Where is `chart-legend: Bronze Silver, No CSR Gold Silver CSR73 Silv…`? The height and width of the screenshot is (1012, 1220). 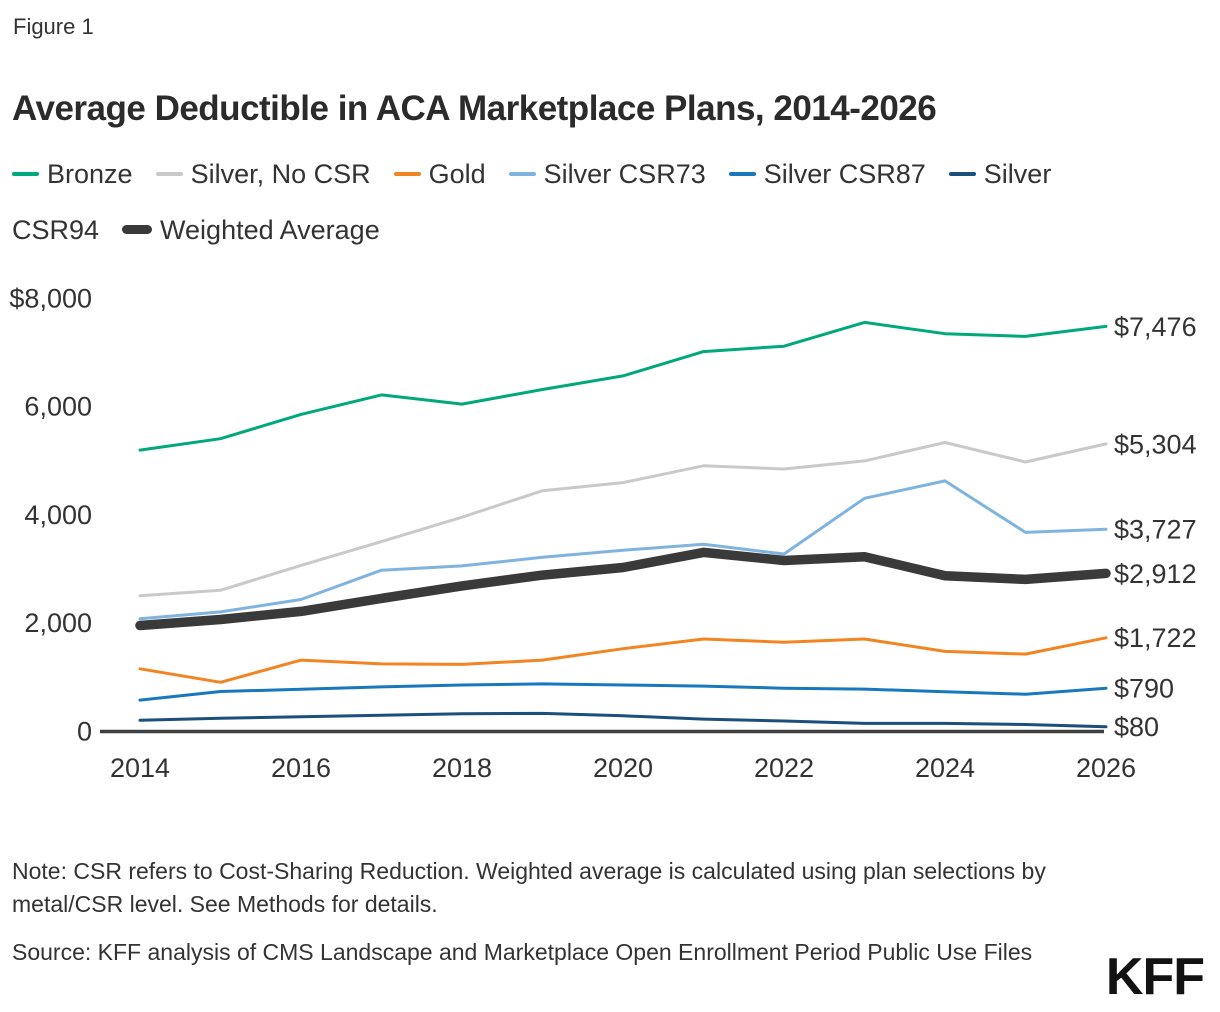 chart-legend: Bronze Silver, No CSR Gold Silver CSR73 Silv… is located at coordinates (602, 202).